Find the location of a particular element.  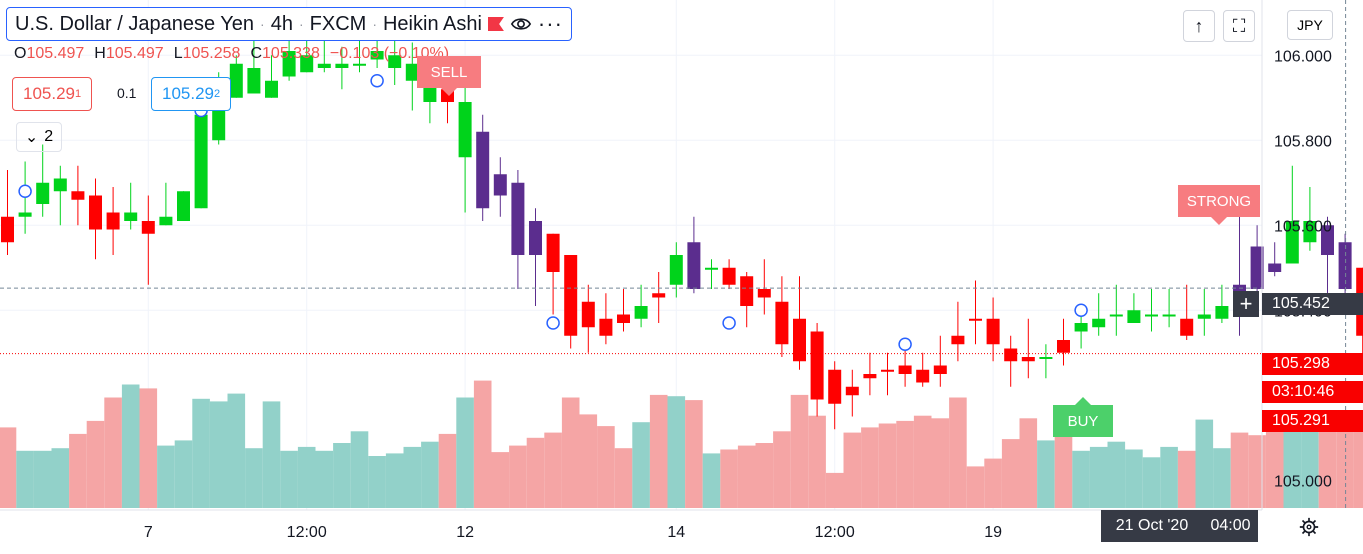

sell-signal: SELL is located at coordinates (449, 76).